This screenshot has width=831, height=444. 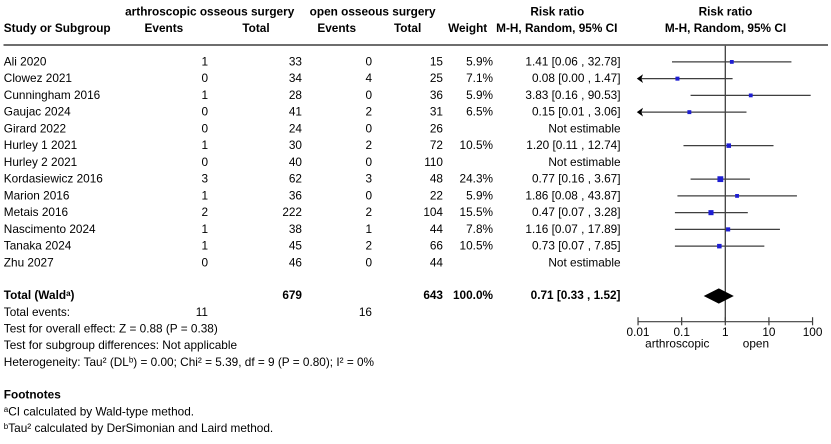 What do you see at coordinates (436, 195) in the screenshot?
I see `svg-text: 22` at bounding box center [436, 195].